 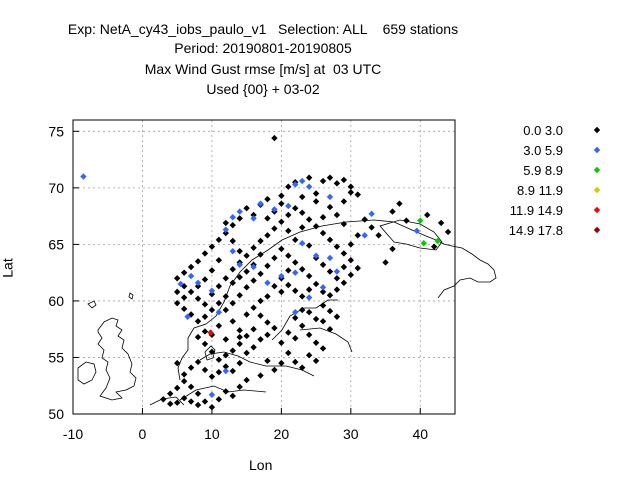 I want to click on legend-entry-label: 8.9 11.9, so click(x=540, y=190).